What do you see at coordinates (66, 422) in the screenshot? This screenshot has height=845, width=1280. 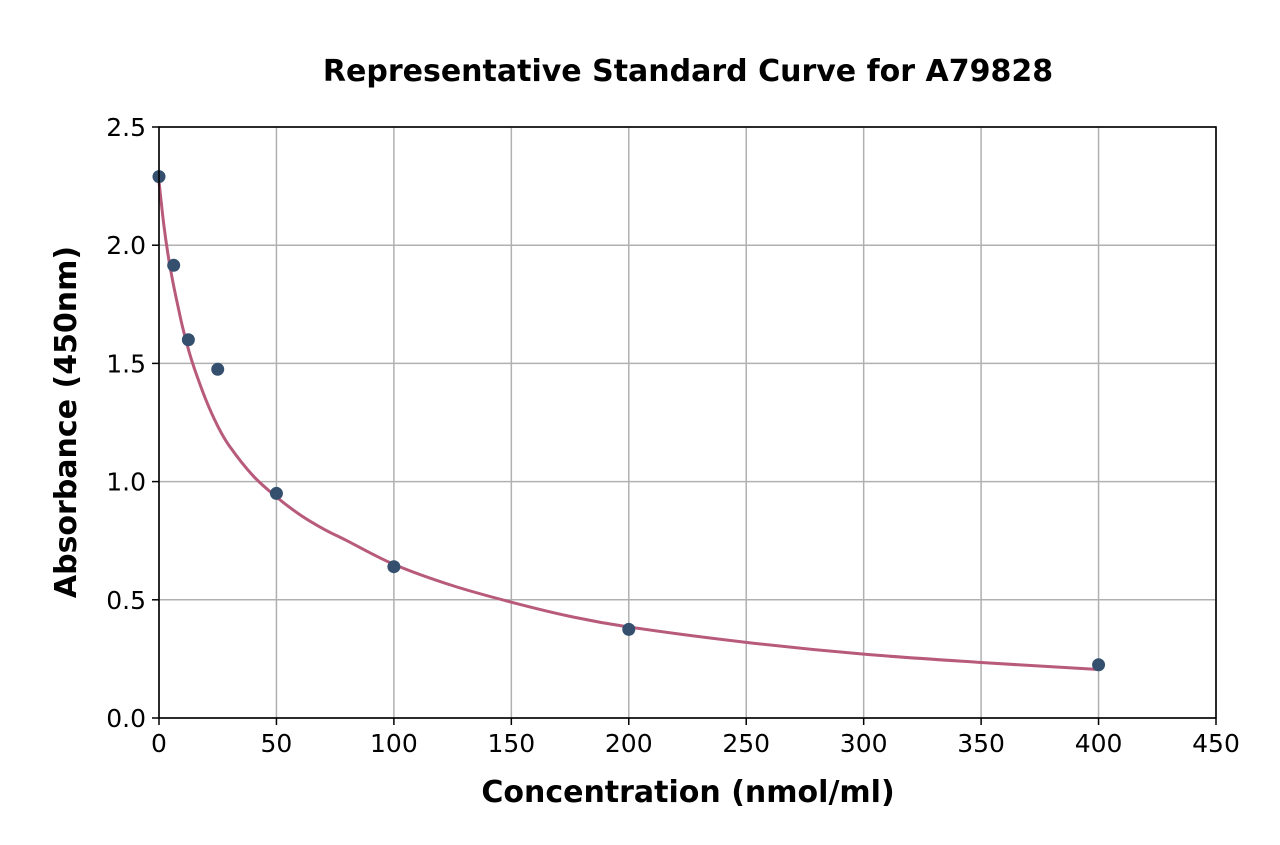 I see `y-axis-label: Absorbance (450nm)` at bounding box center [66, 422].